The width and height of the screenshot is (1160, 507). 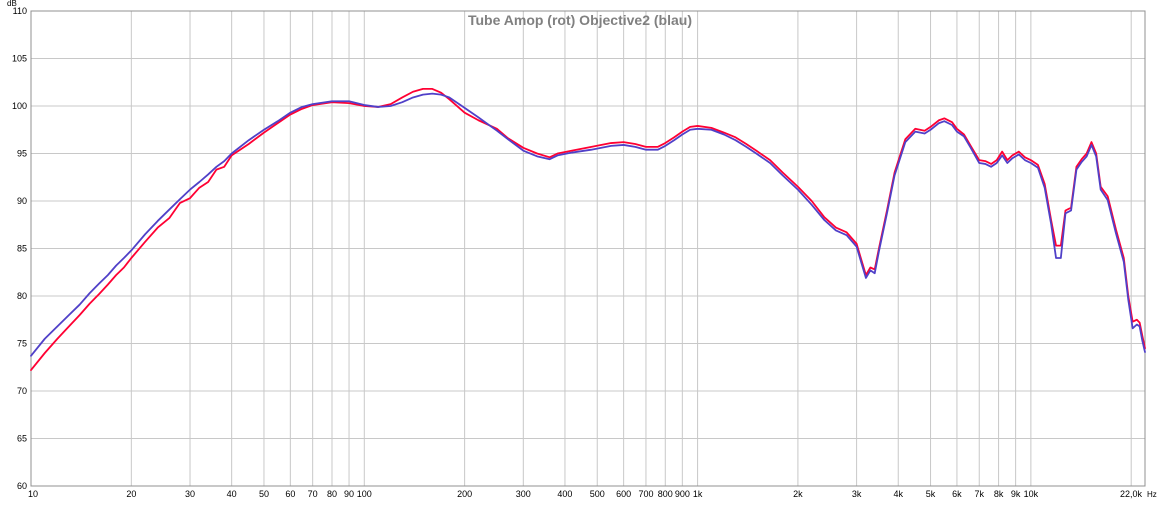 What do you see at coordinates (22, 439) in the screenshot?
I see `y-tick-label: 65` at bounding box center [22, 439].